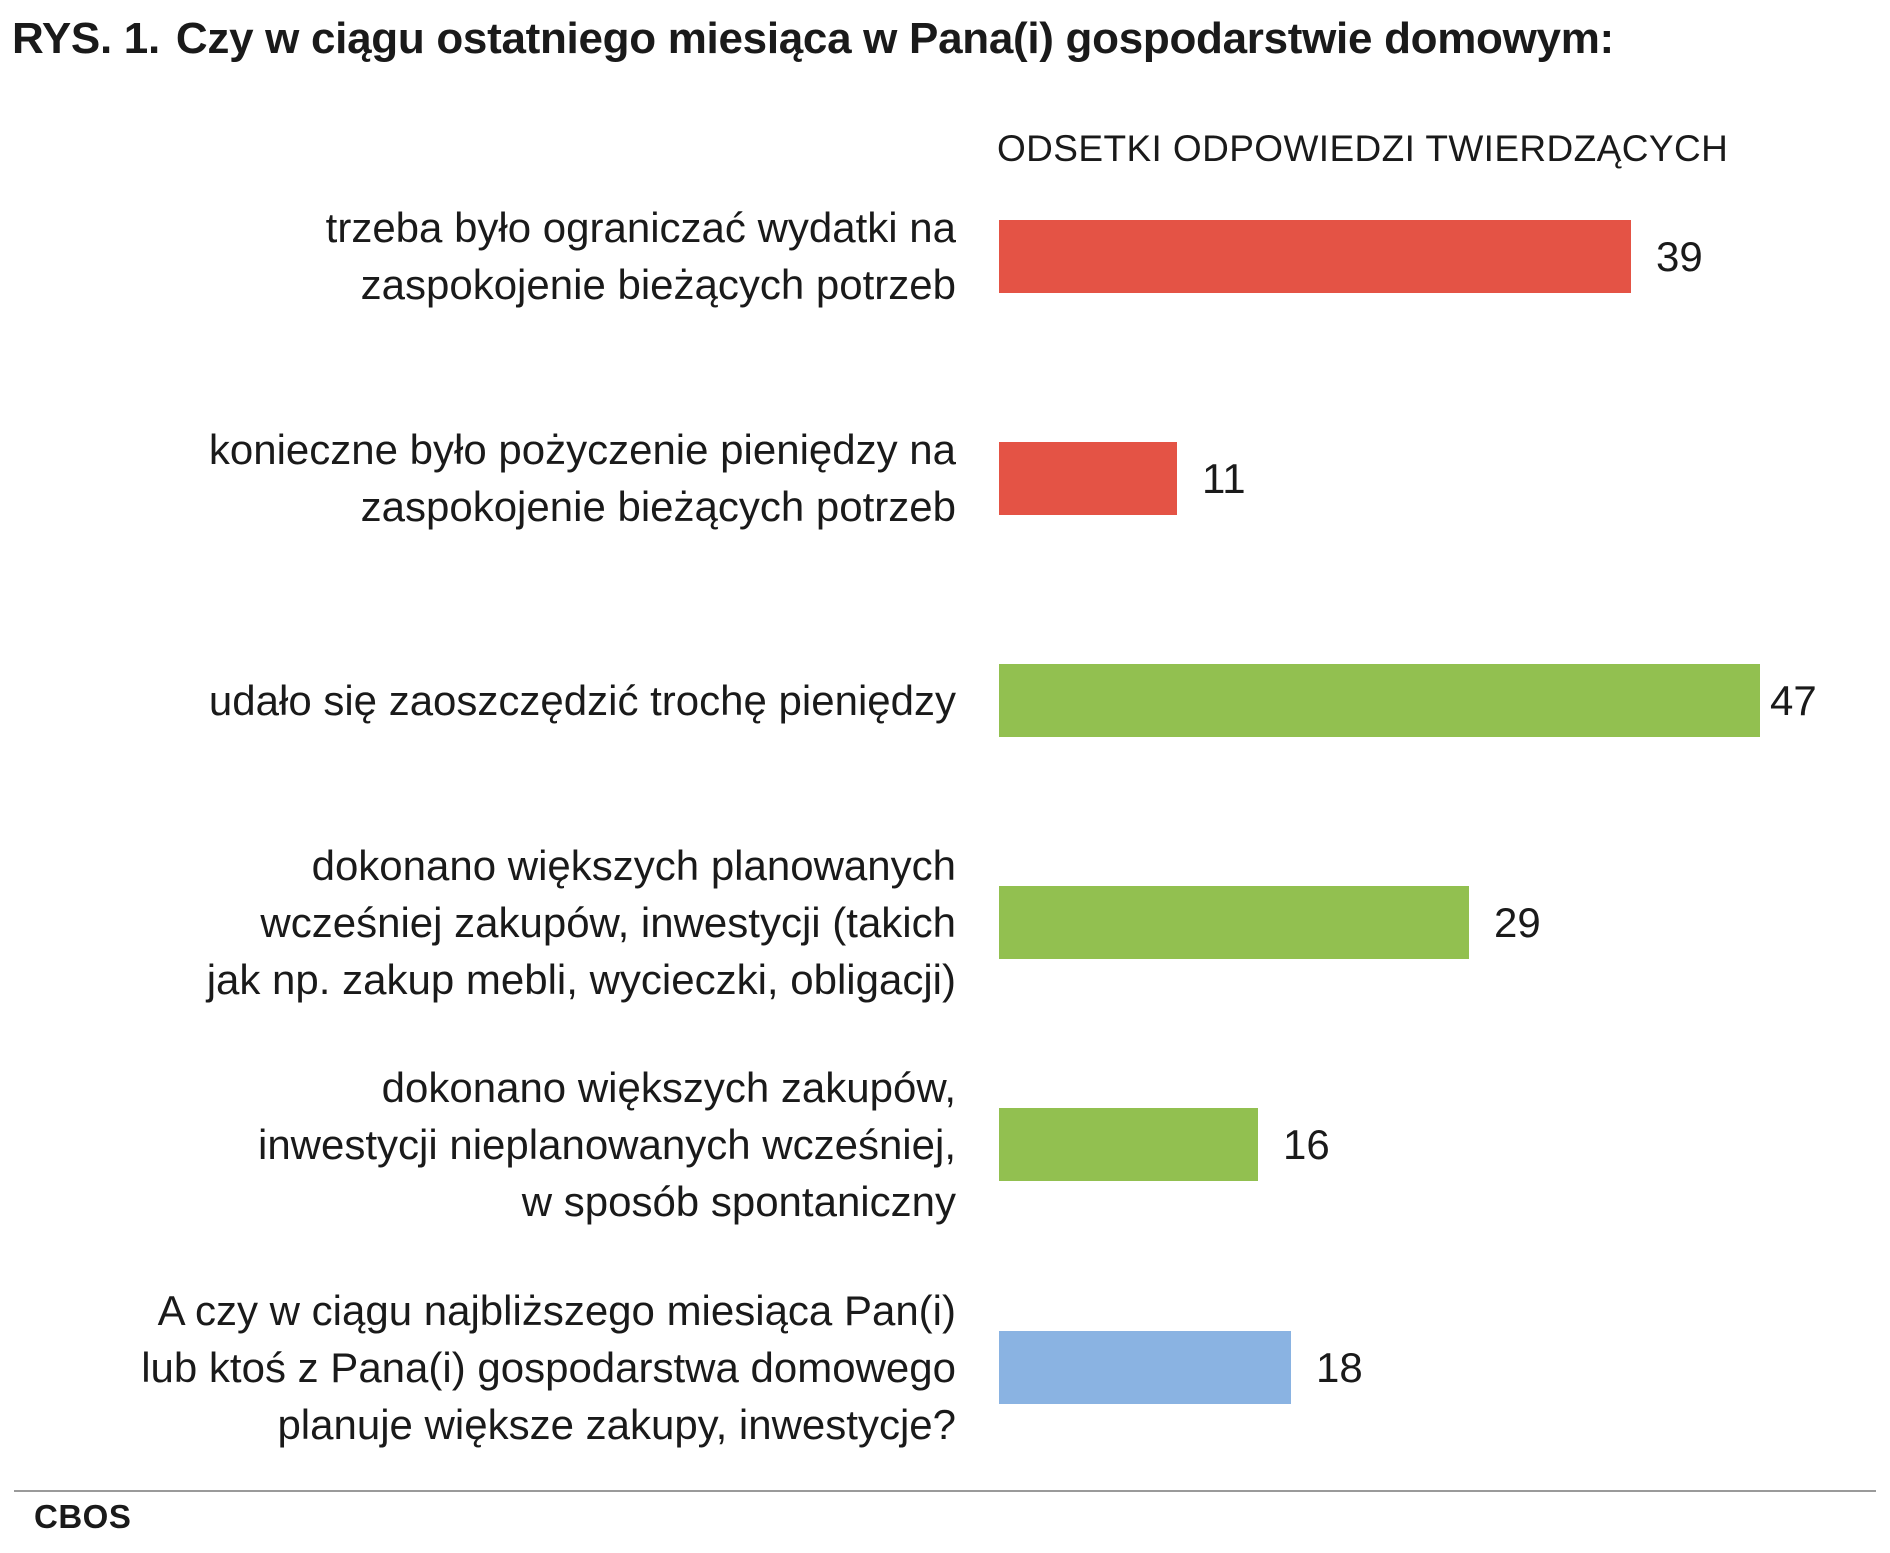  What do you see at coordinates (1306, 1144) in the screenshot?
I see `bar-value-label: 16` at bounding box center [1306, 1144].